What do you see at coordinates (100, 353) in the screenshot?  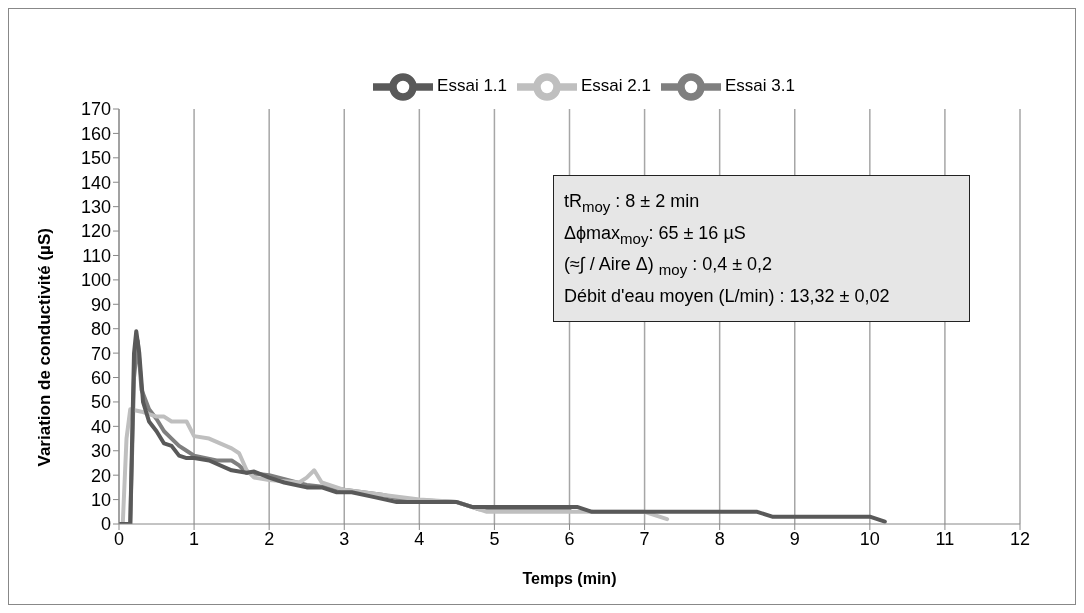 I see `y-tick-label: 70` at bounding box center [100, 353].